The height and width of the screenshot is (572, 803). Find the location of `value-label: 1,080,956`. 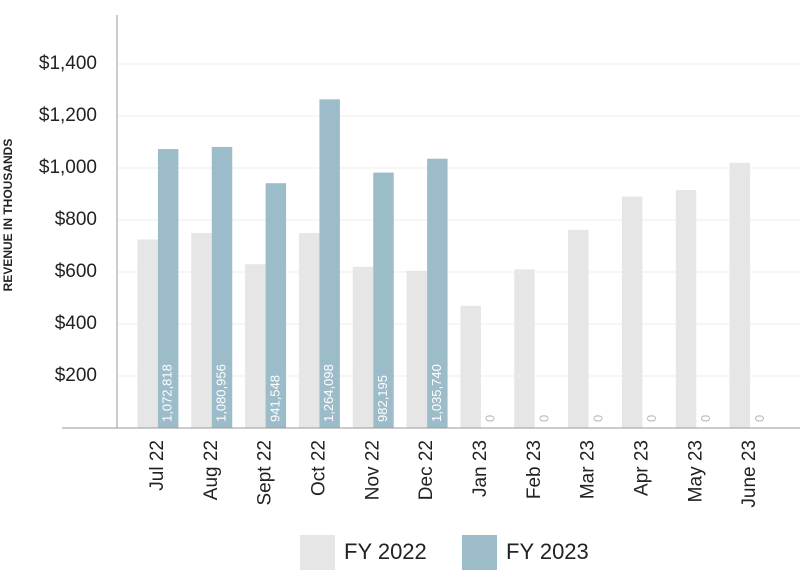

value-label: 1,080,956 is located at coordinates (220, 393).